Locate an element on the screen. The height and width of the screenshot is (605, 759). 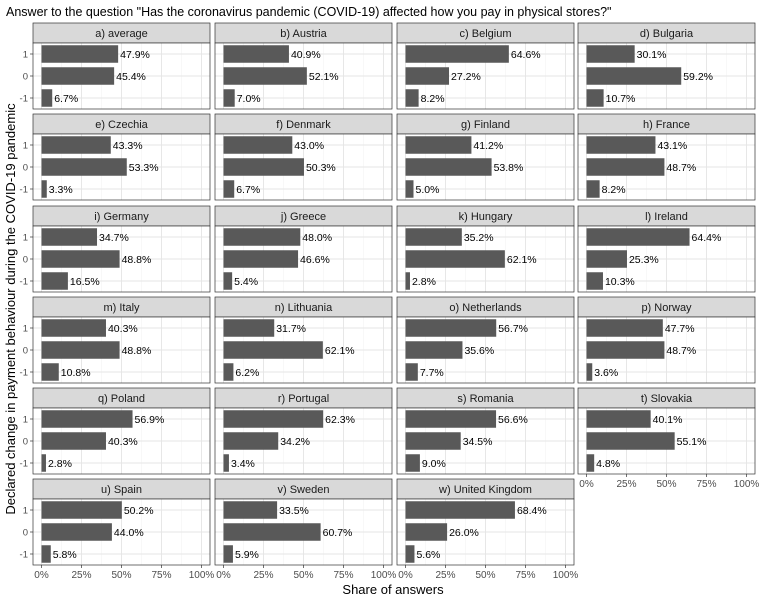
bar-value-label: 33.5% is located at coordinates (294, 511).